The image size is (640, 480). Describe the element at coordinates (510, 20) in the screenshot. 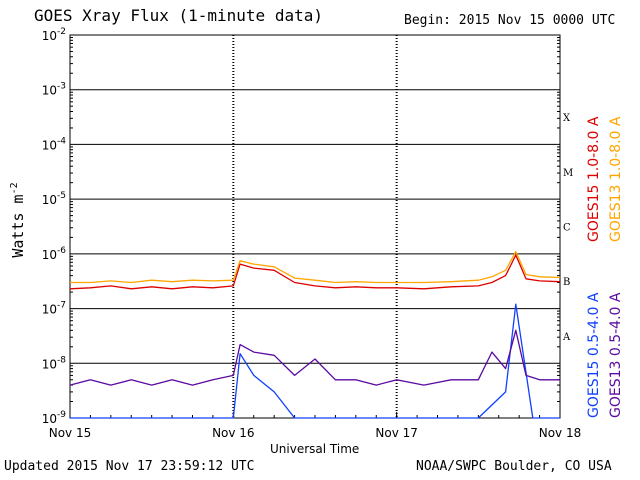

I see `begin-date-label: Begin: 2015 Nov 15 0000 UTC` at that location.